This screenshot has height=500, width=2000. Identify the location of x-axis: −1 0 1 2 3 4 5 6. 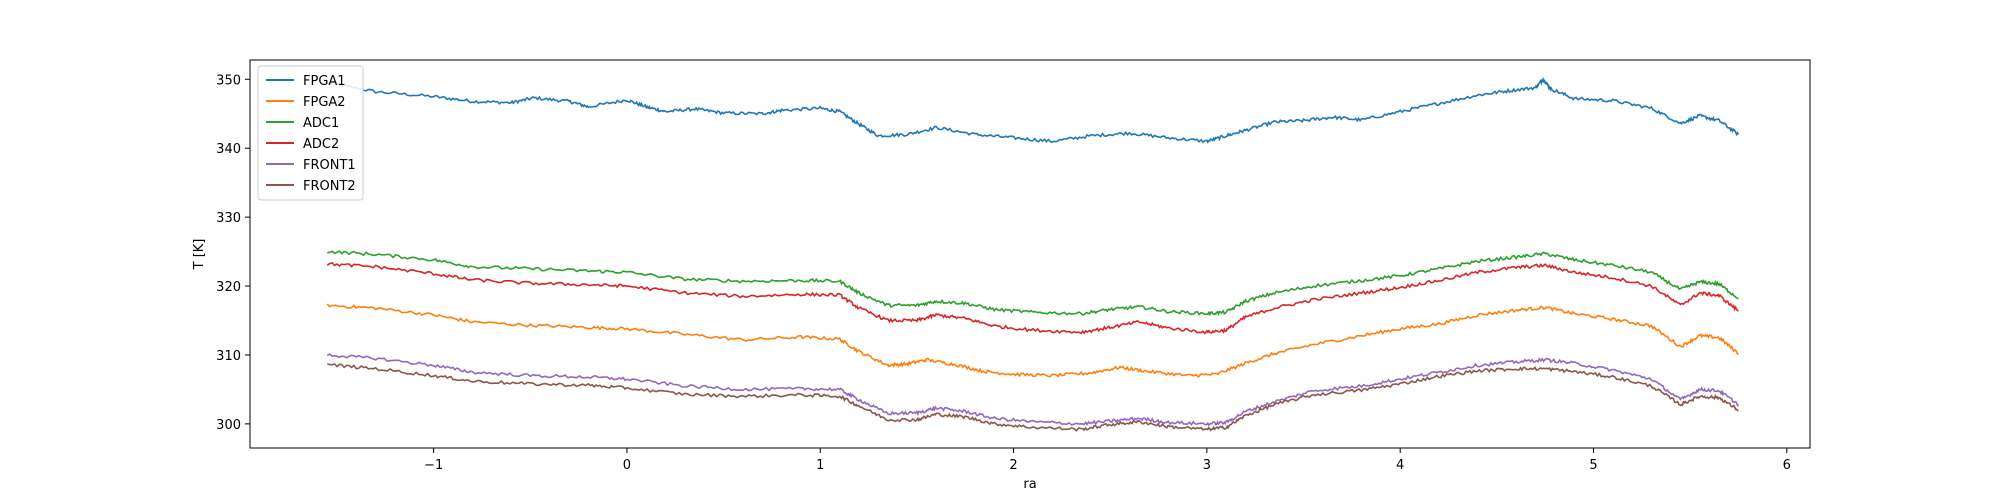
(1107, 460).